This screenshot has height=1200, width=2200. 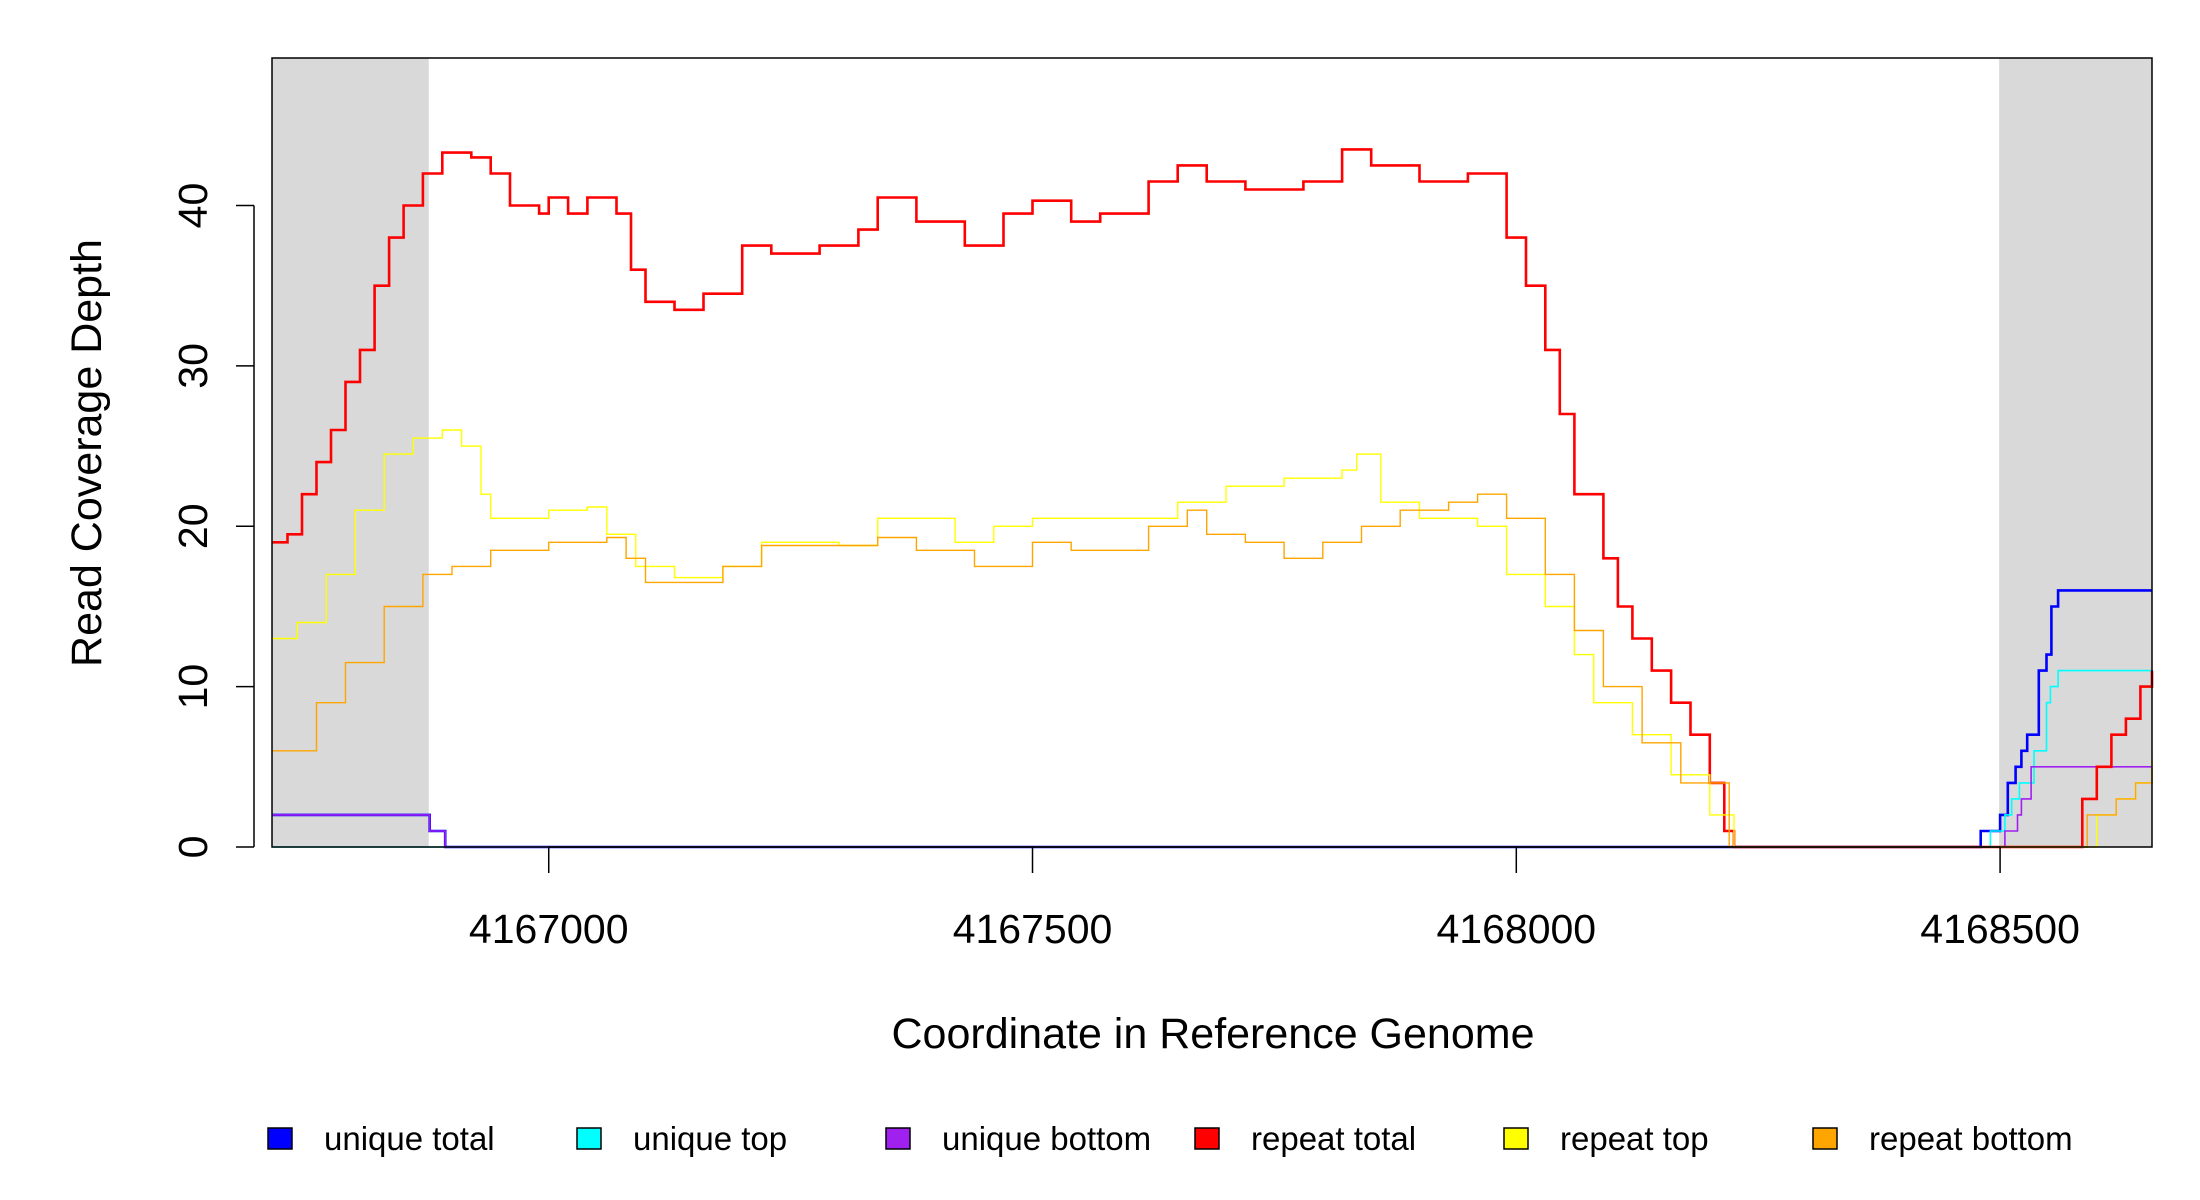 I want to click on legend-label: repeat top, so click(x=1634, y=1138).